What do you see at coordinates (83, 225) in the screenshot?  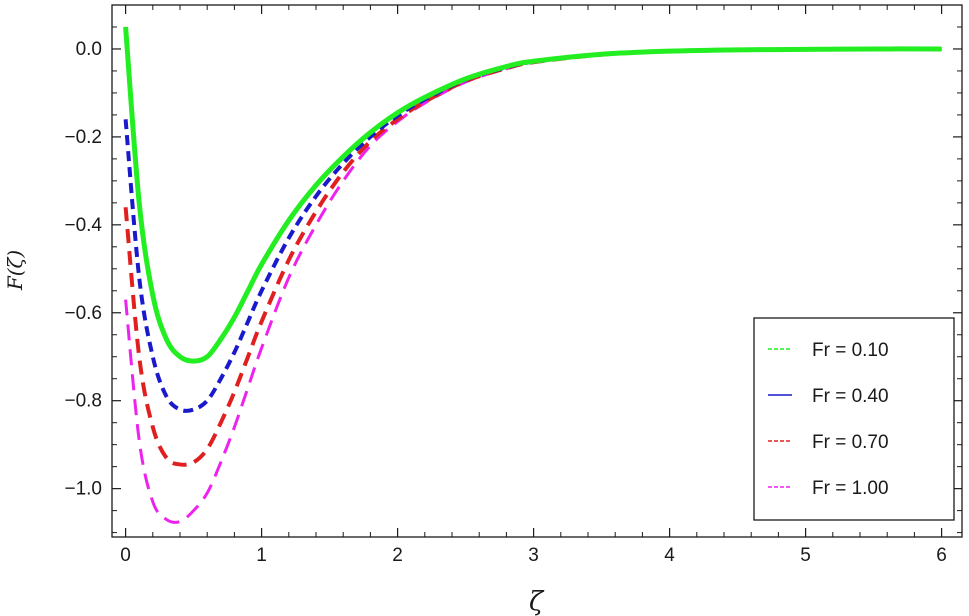 I see `y-tick-label: −0.4` at bounding box center [83, 225].